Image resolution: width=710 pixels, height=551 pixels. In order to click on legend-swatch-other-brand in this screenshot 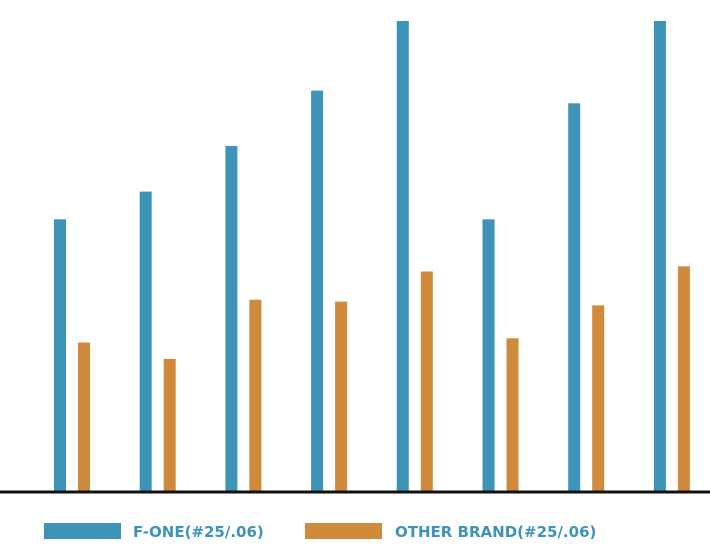, I will do `click(343, 531)`.